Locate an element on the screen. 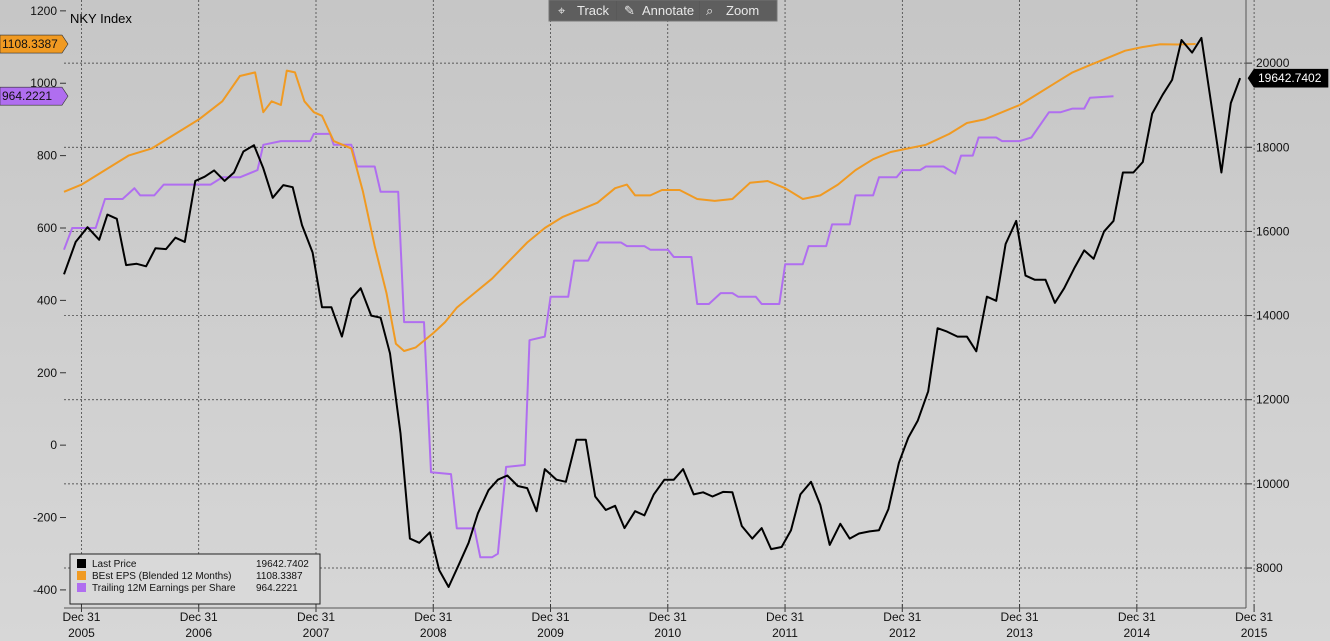 This screenshot has height=641, width=1330. value-badge-label-1: 1108.3387 is located at coordinates (30, 44).